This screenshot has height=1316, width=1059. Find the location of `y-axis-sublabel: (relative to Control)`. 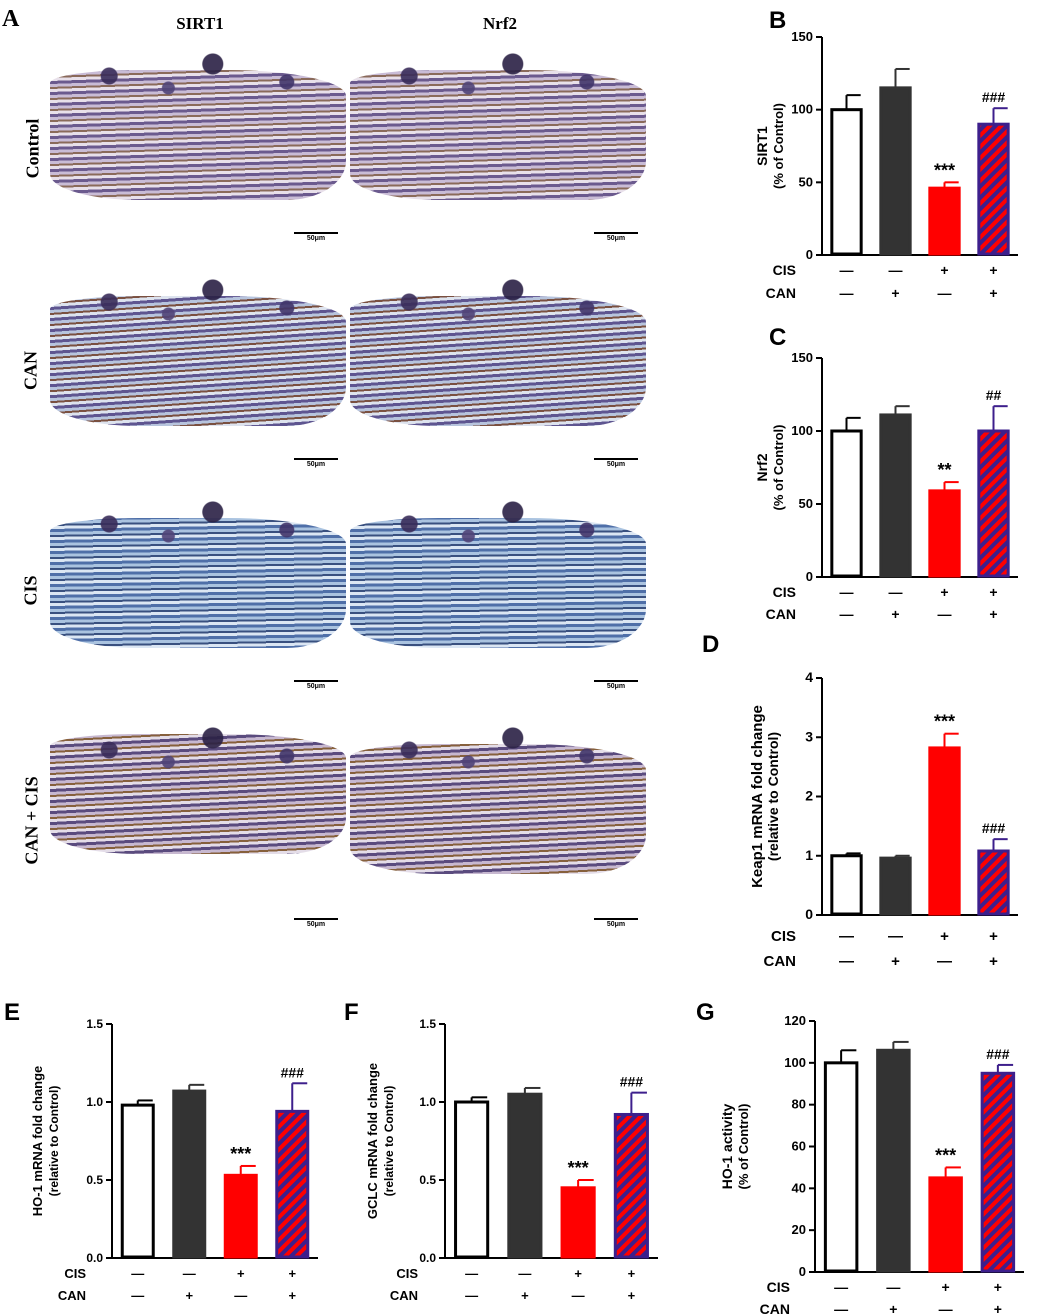

y-axis-sublabel: (relative to Control) is located at coordinates (773, 796).